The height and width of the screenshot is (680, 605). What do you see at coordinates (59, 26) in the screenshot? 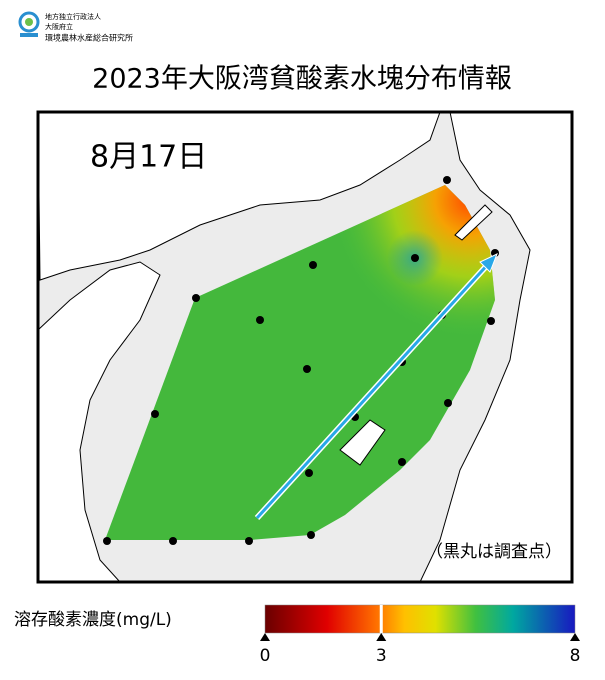
I see `org-line: 大阪府立` at bounding box center [59, 26].